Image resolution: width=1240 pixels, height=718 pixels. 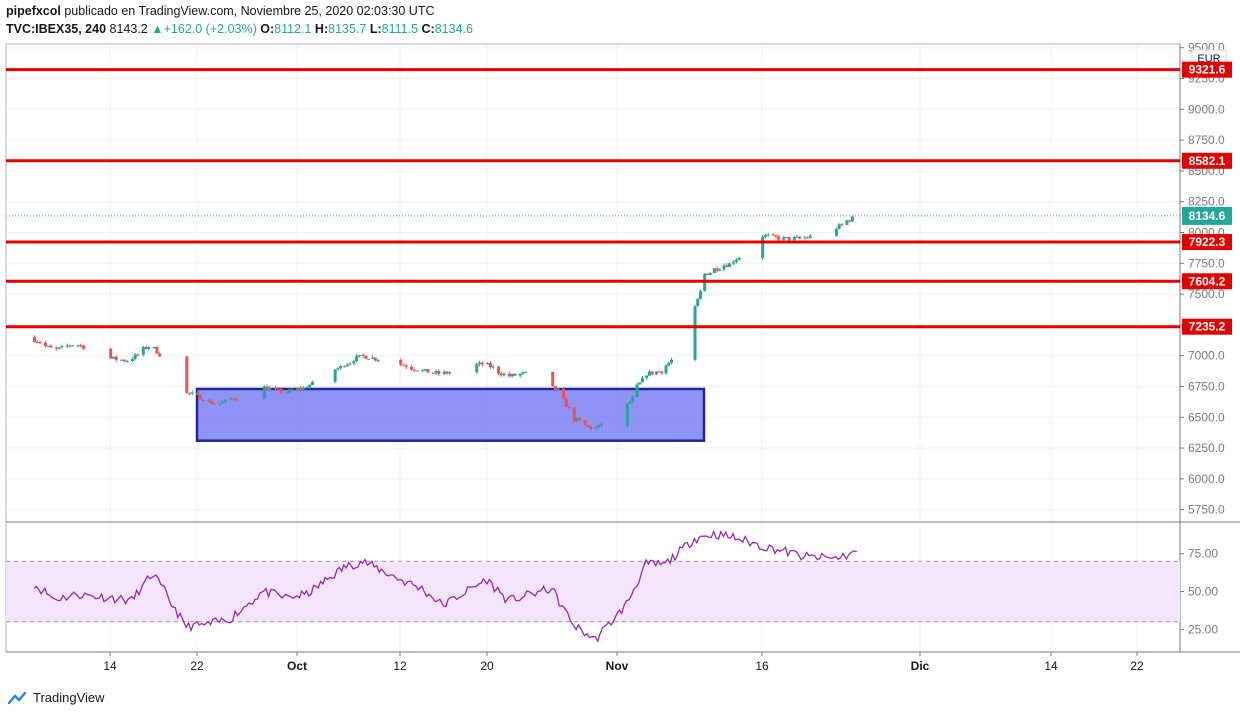 What do you see at coordinates (321, 29) in the screenshot?
I see `high-label: H:` at bounding box center [321, 29].